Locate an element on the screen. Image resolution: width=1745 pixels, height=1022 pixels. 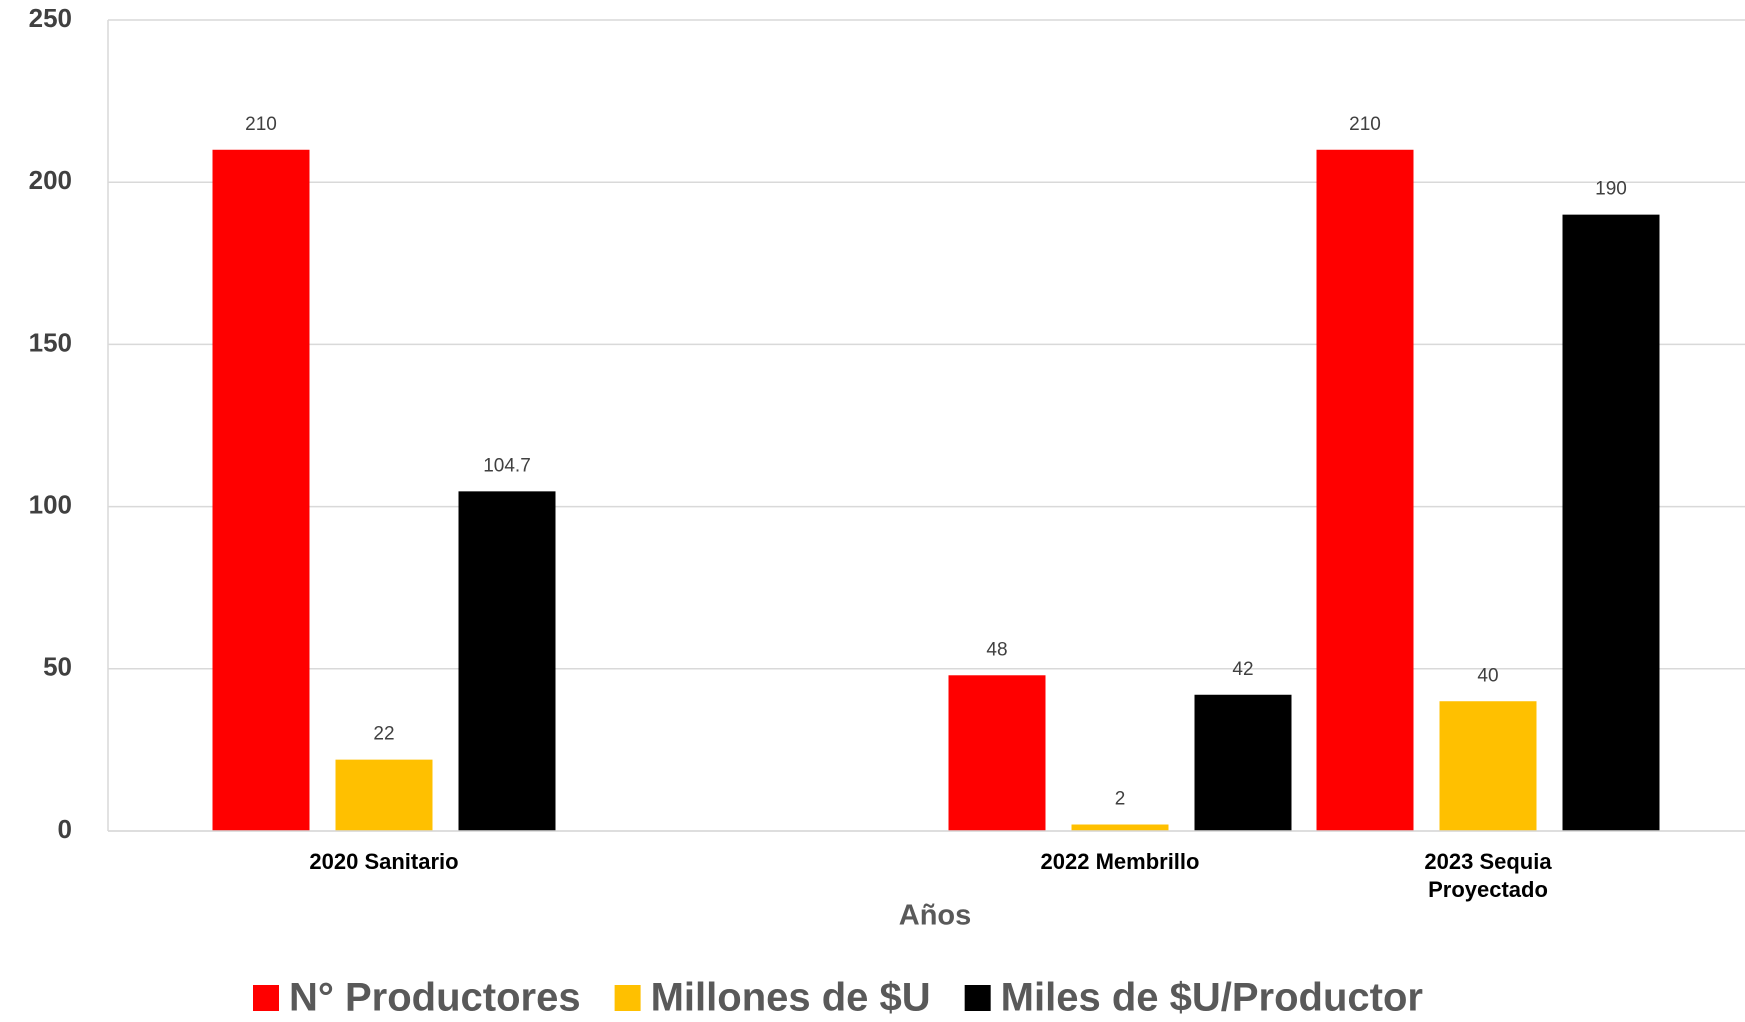
data-label: 40 is located at coordinates (1487, 675).